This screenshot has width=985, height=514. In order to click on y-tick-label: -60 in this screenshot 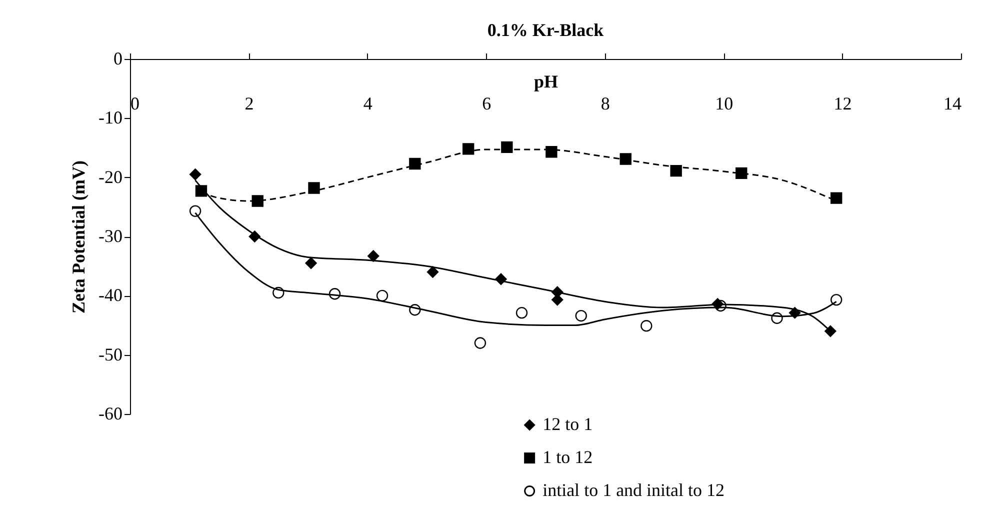, I will do `click(110, 414)`.